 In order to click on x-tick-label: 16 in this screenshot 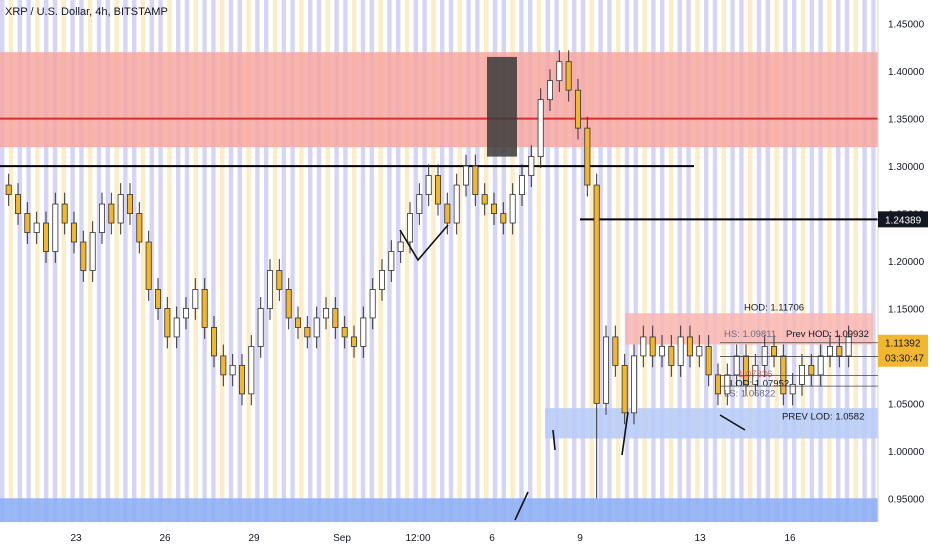, I will do `click(790, 538)`.